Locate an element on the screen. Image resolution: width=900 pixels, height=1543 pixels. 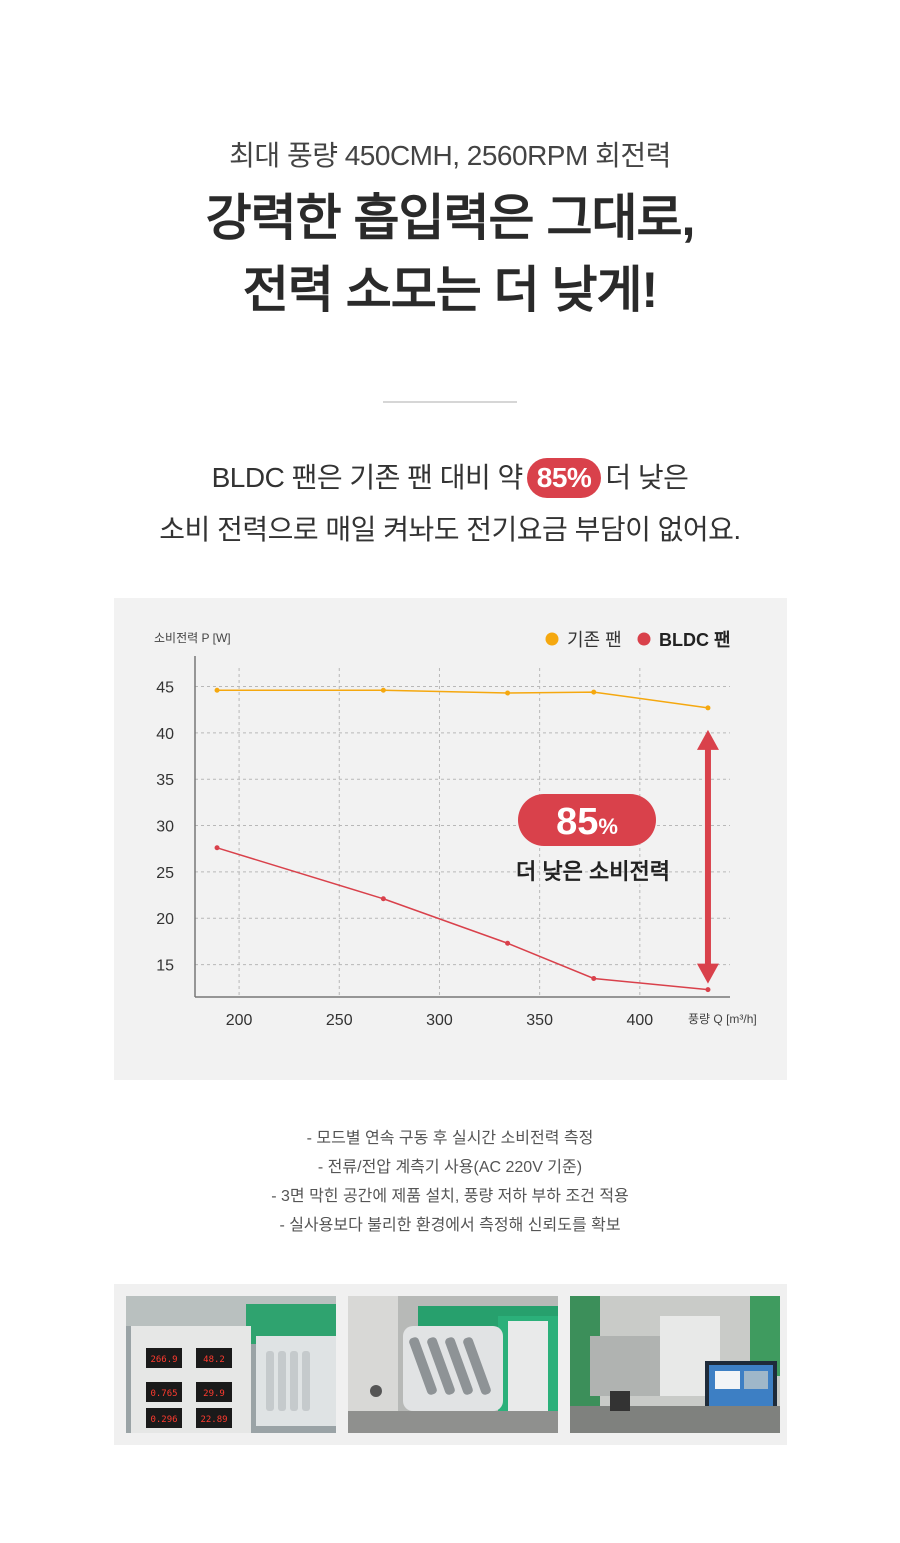
photo-test-lab is located at coordinates (675, 1364).